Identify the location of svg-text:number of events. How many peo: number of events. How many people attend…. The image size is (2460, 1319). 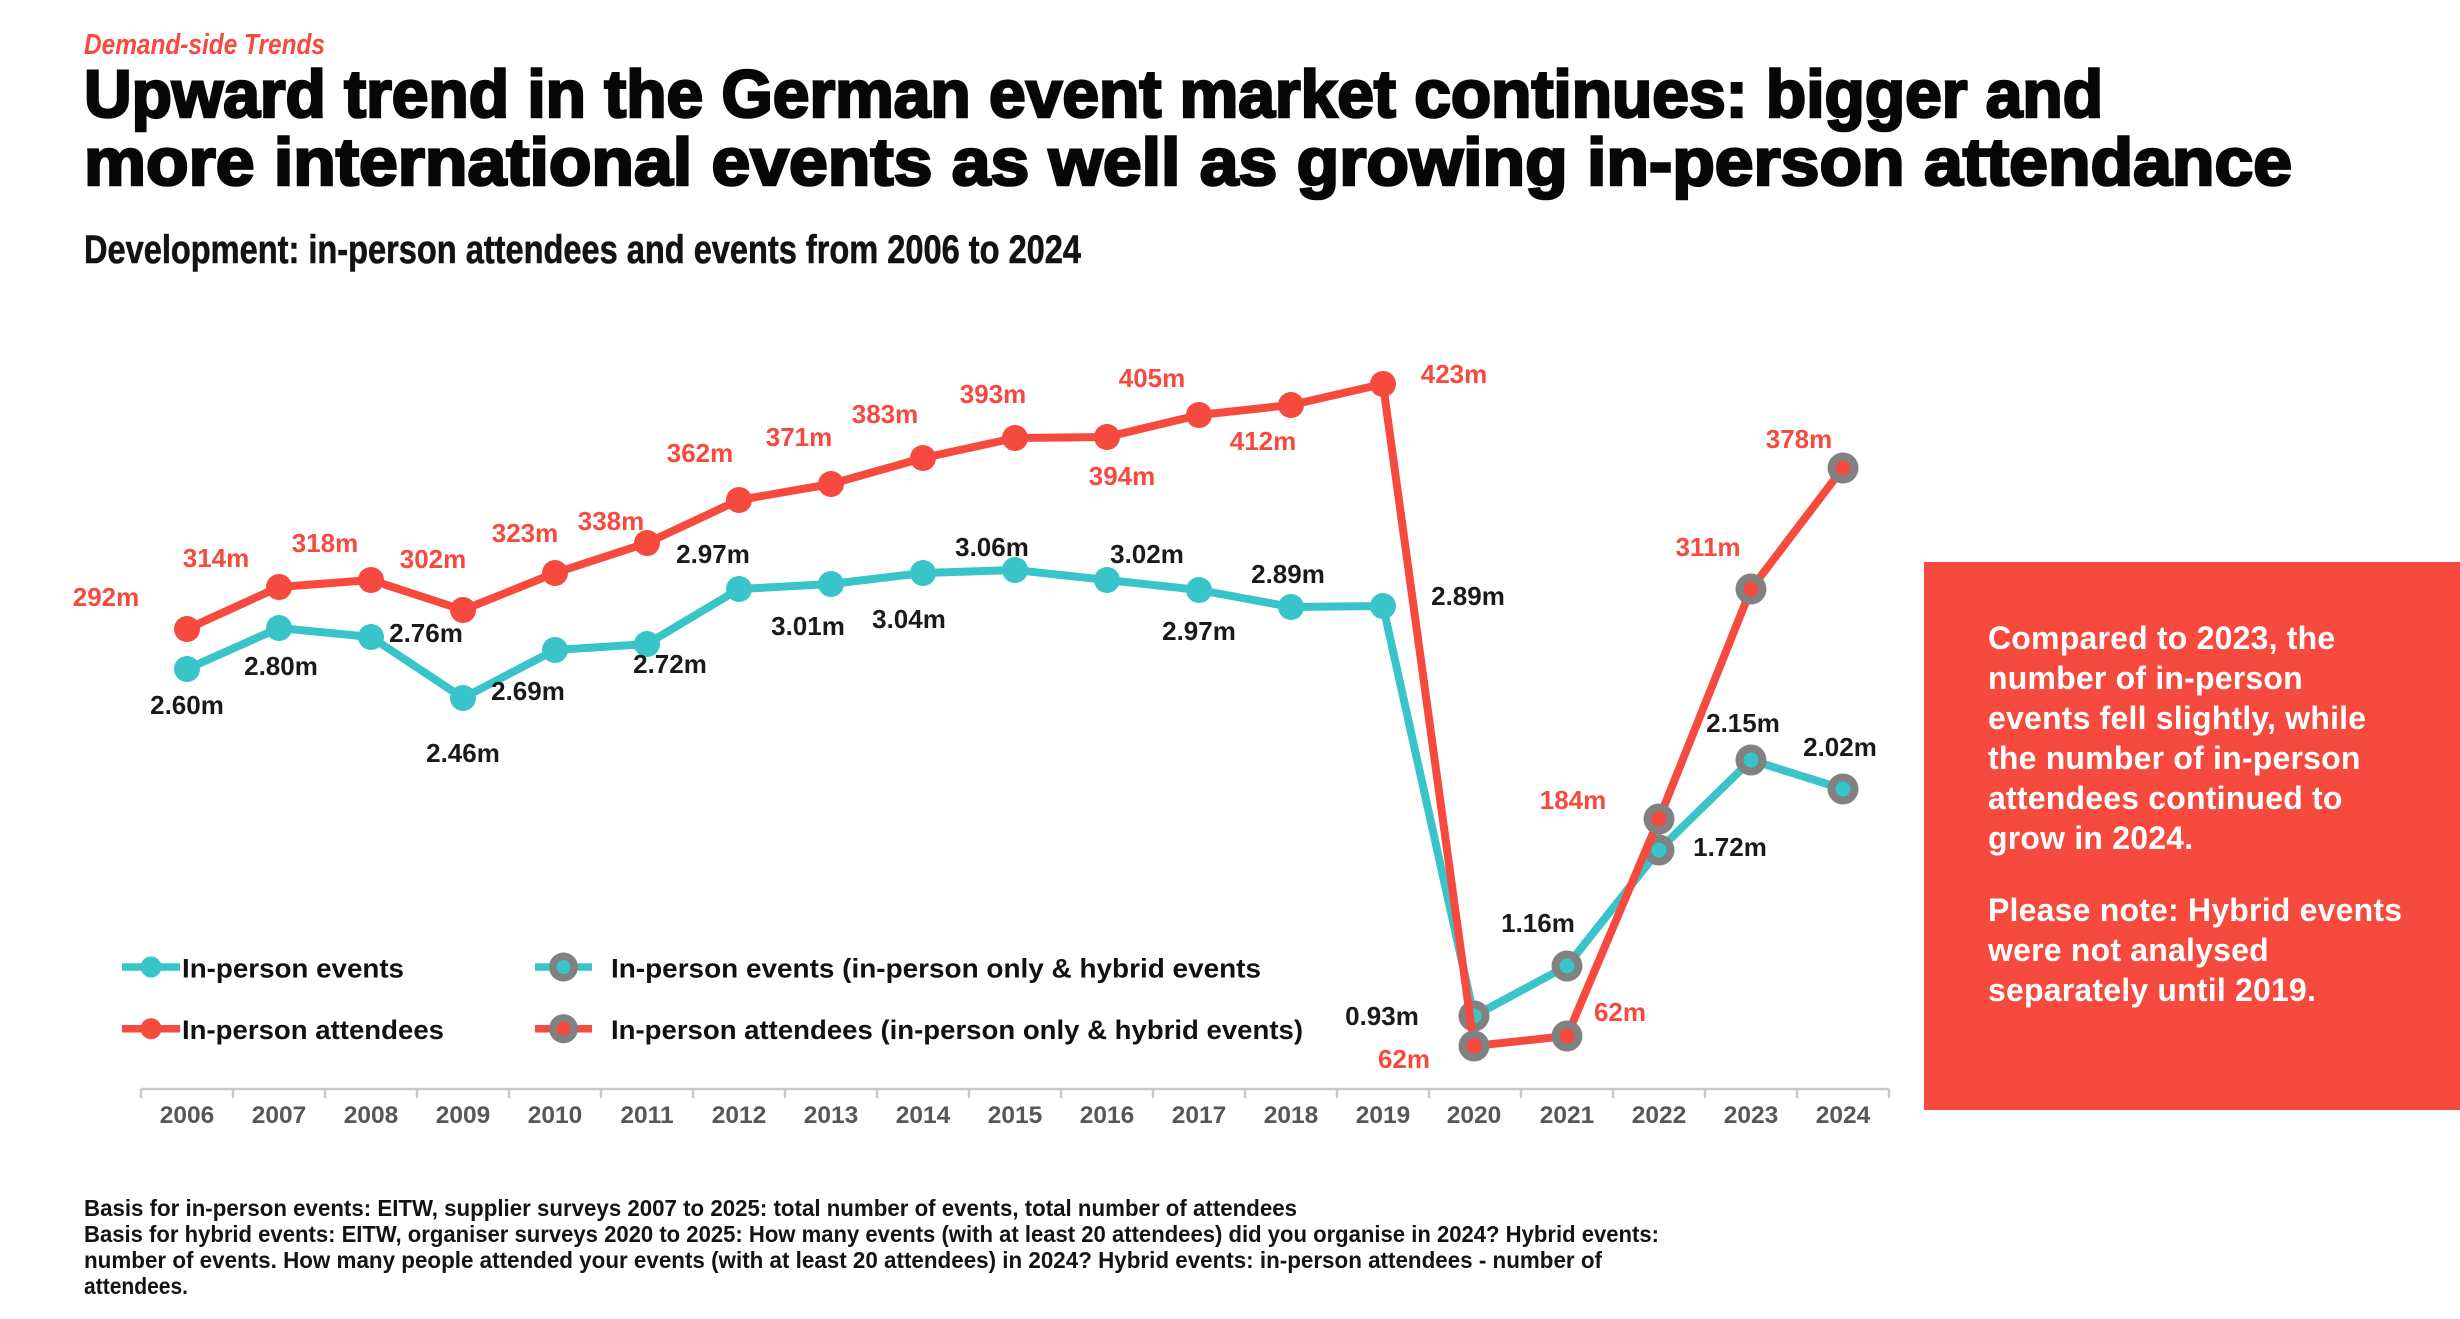
(843, 1260).